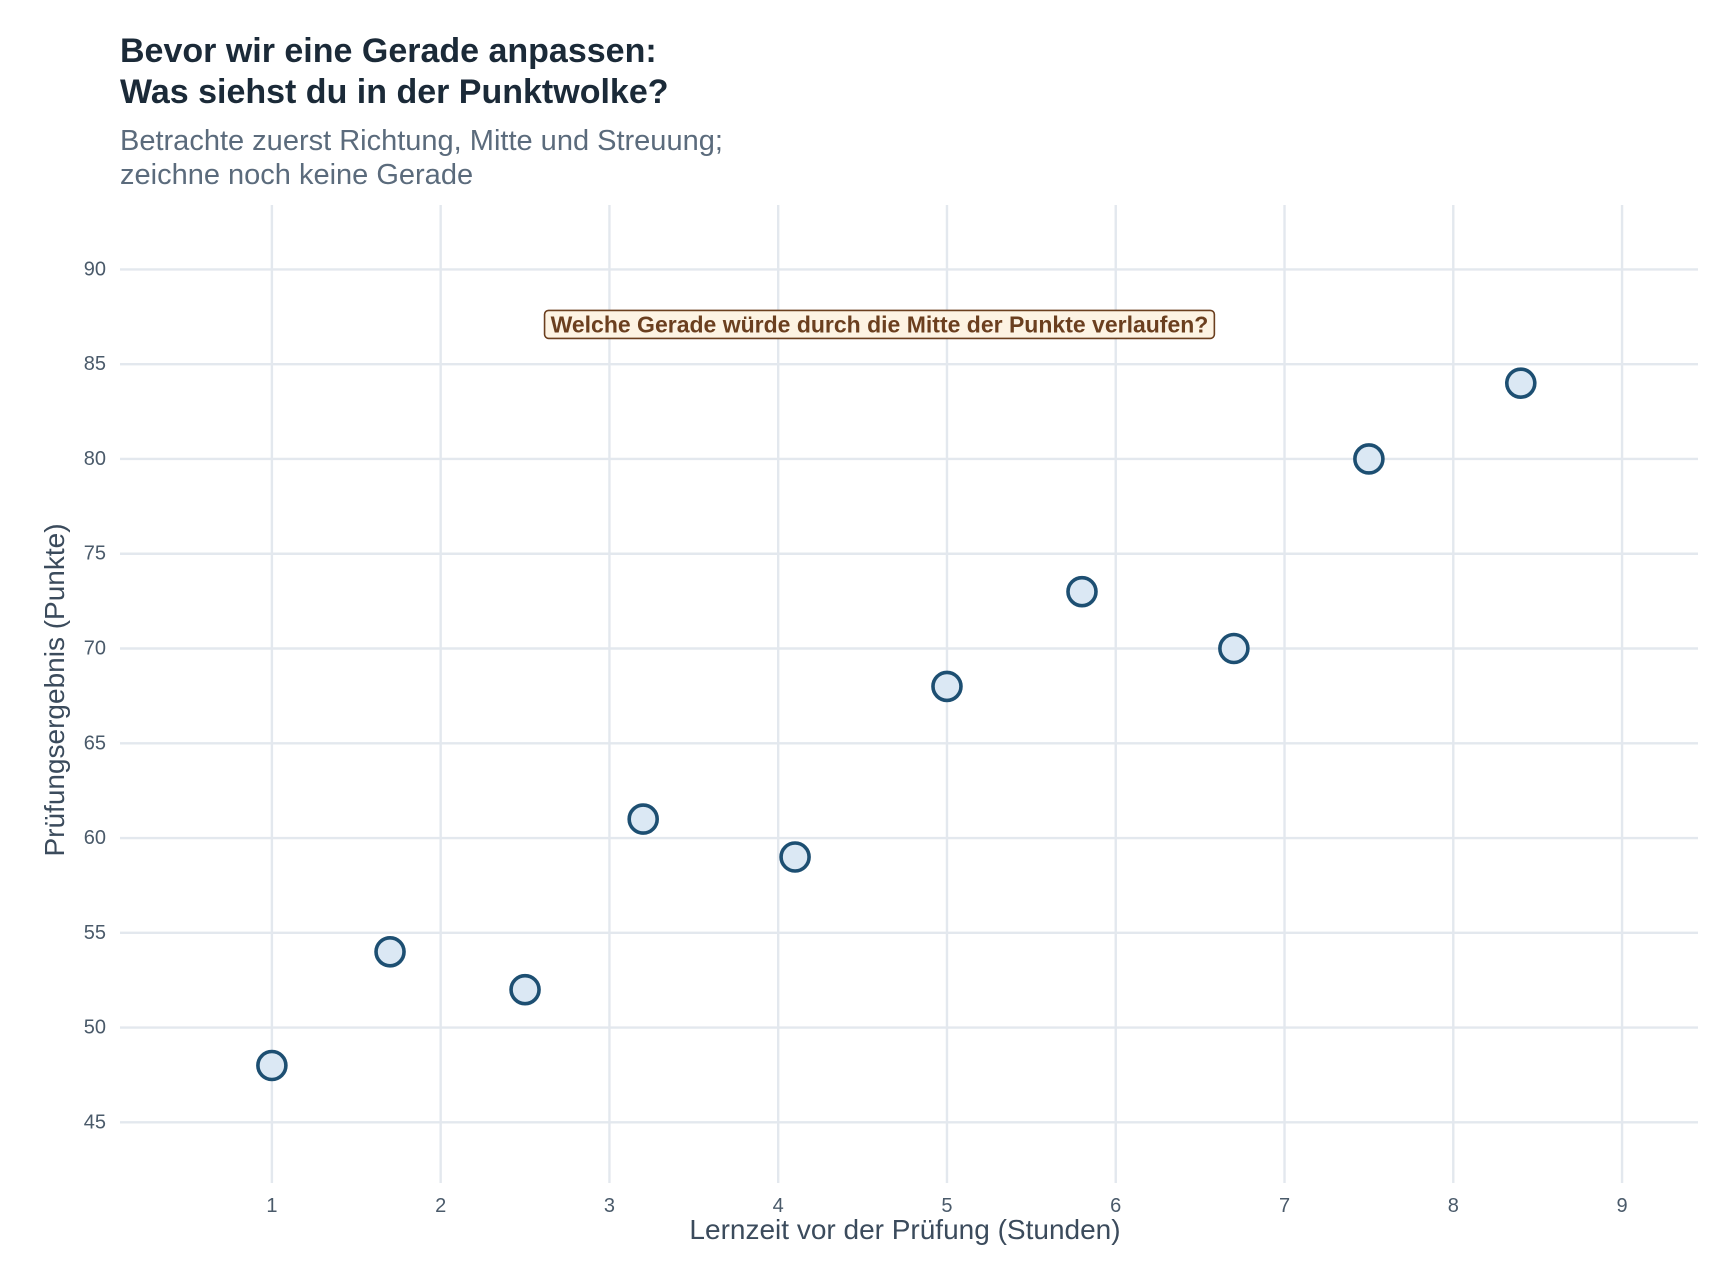  I want to click on x-tick-label: 7, so click(1284, 1206).